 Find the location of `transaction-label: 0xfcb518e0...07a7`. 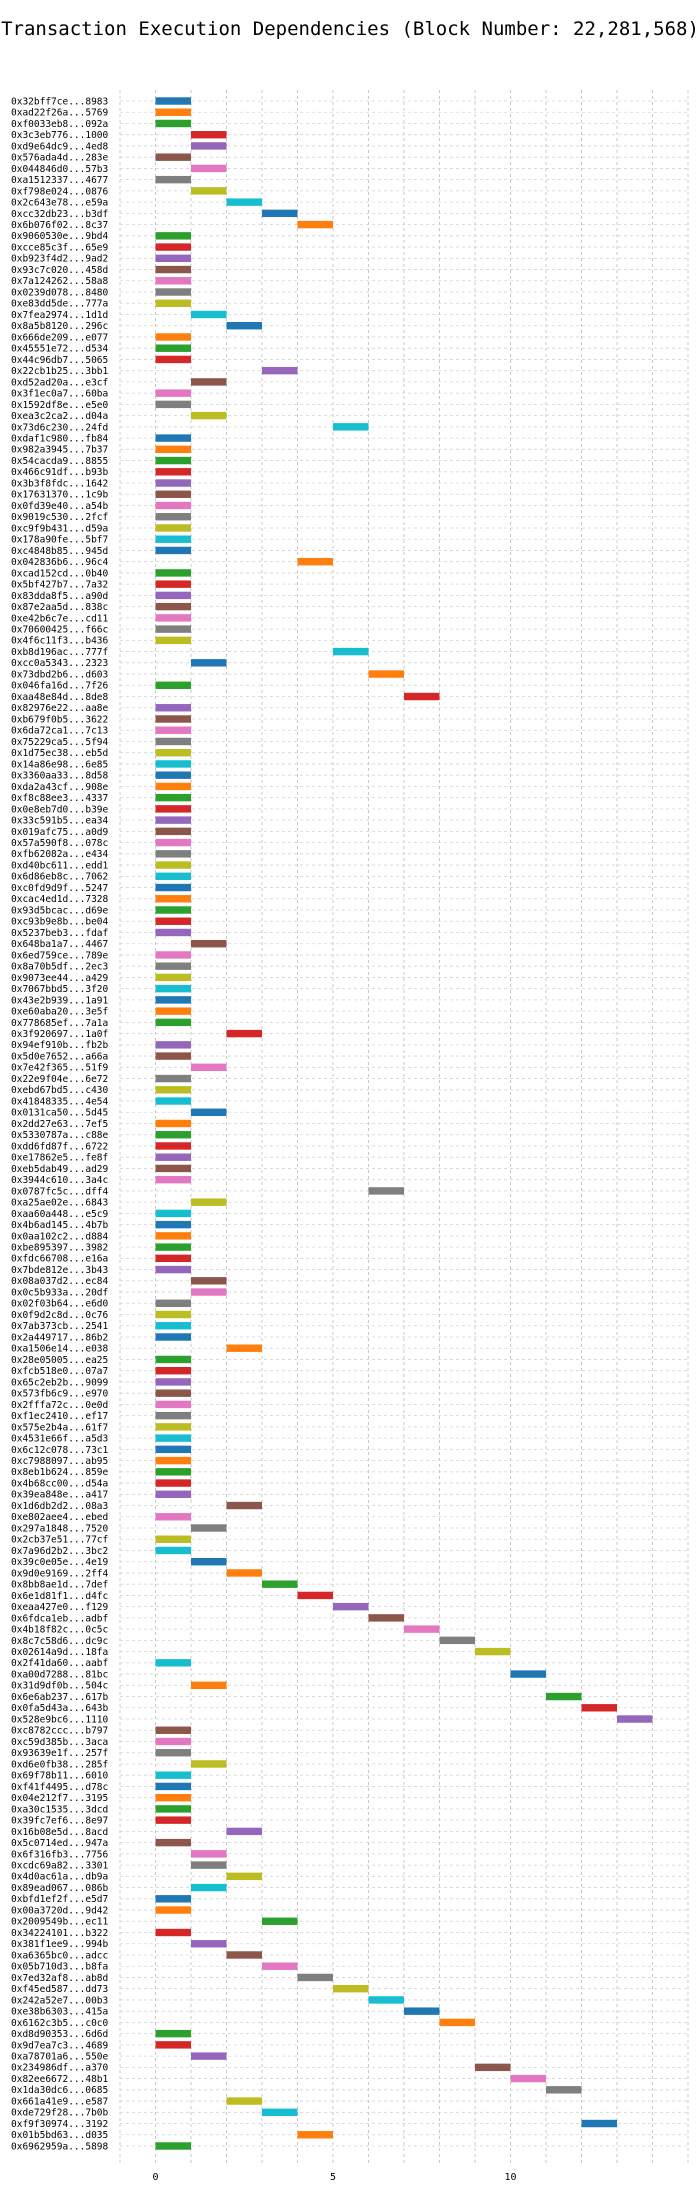

transaction-label: 0xfcb518e0...07a7 is located at coordinates (59, 1371).